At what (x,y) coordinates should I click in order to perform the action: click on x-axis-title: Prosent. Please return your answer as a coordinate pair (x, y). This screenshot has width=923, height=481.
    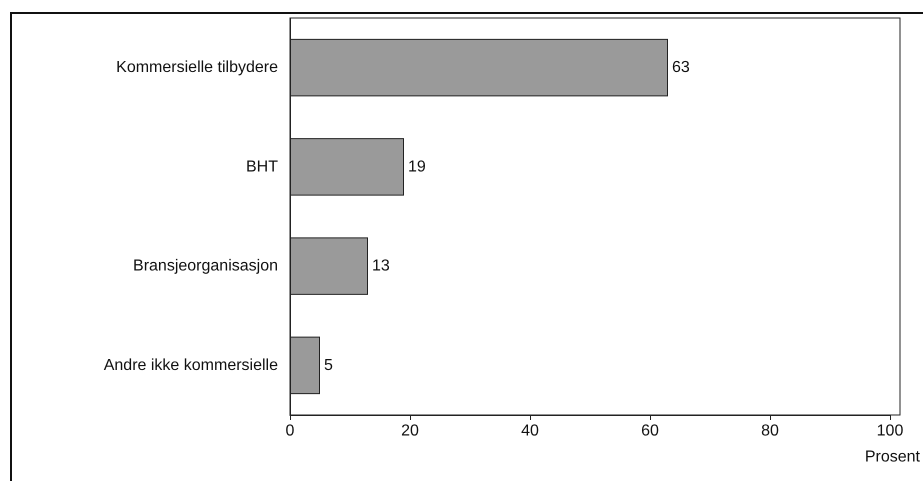
    Looking at the image, I should click on (892, 457).